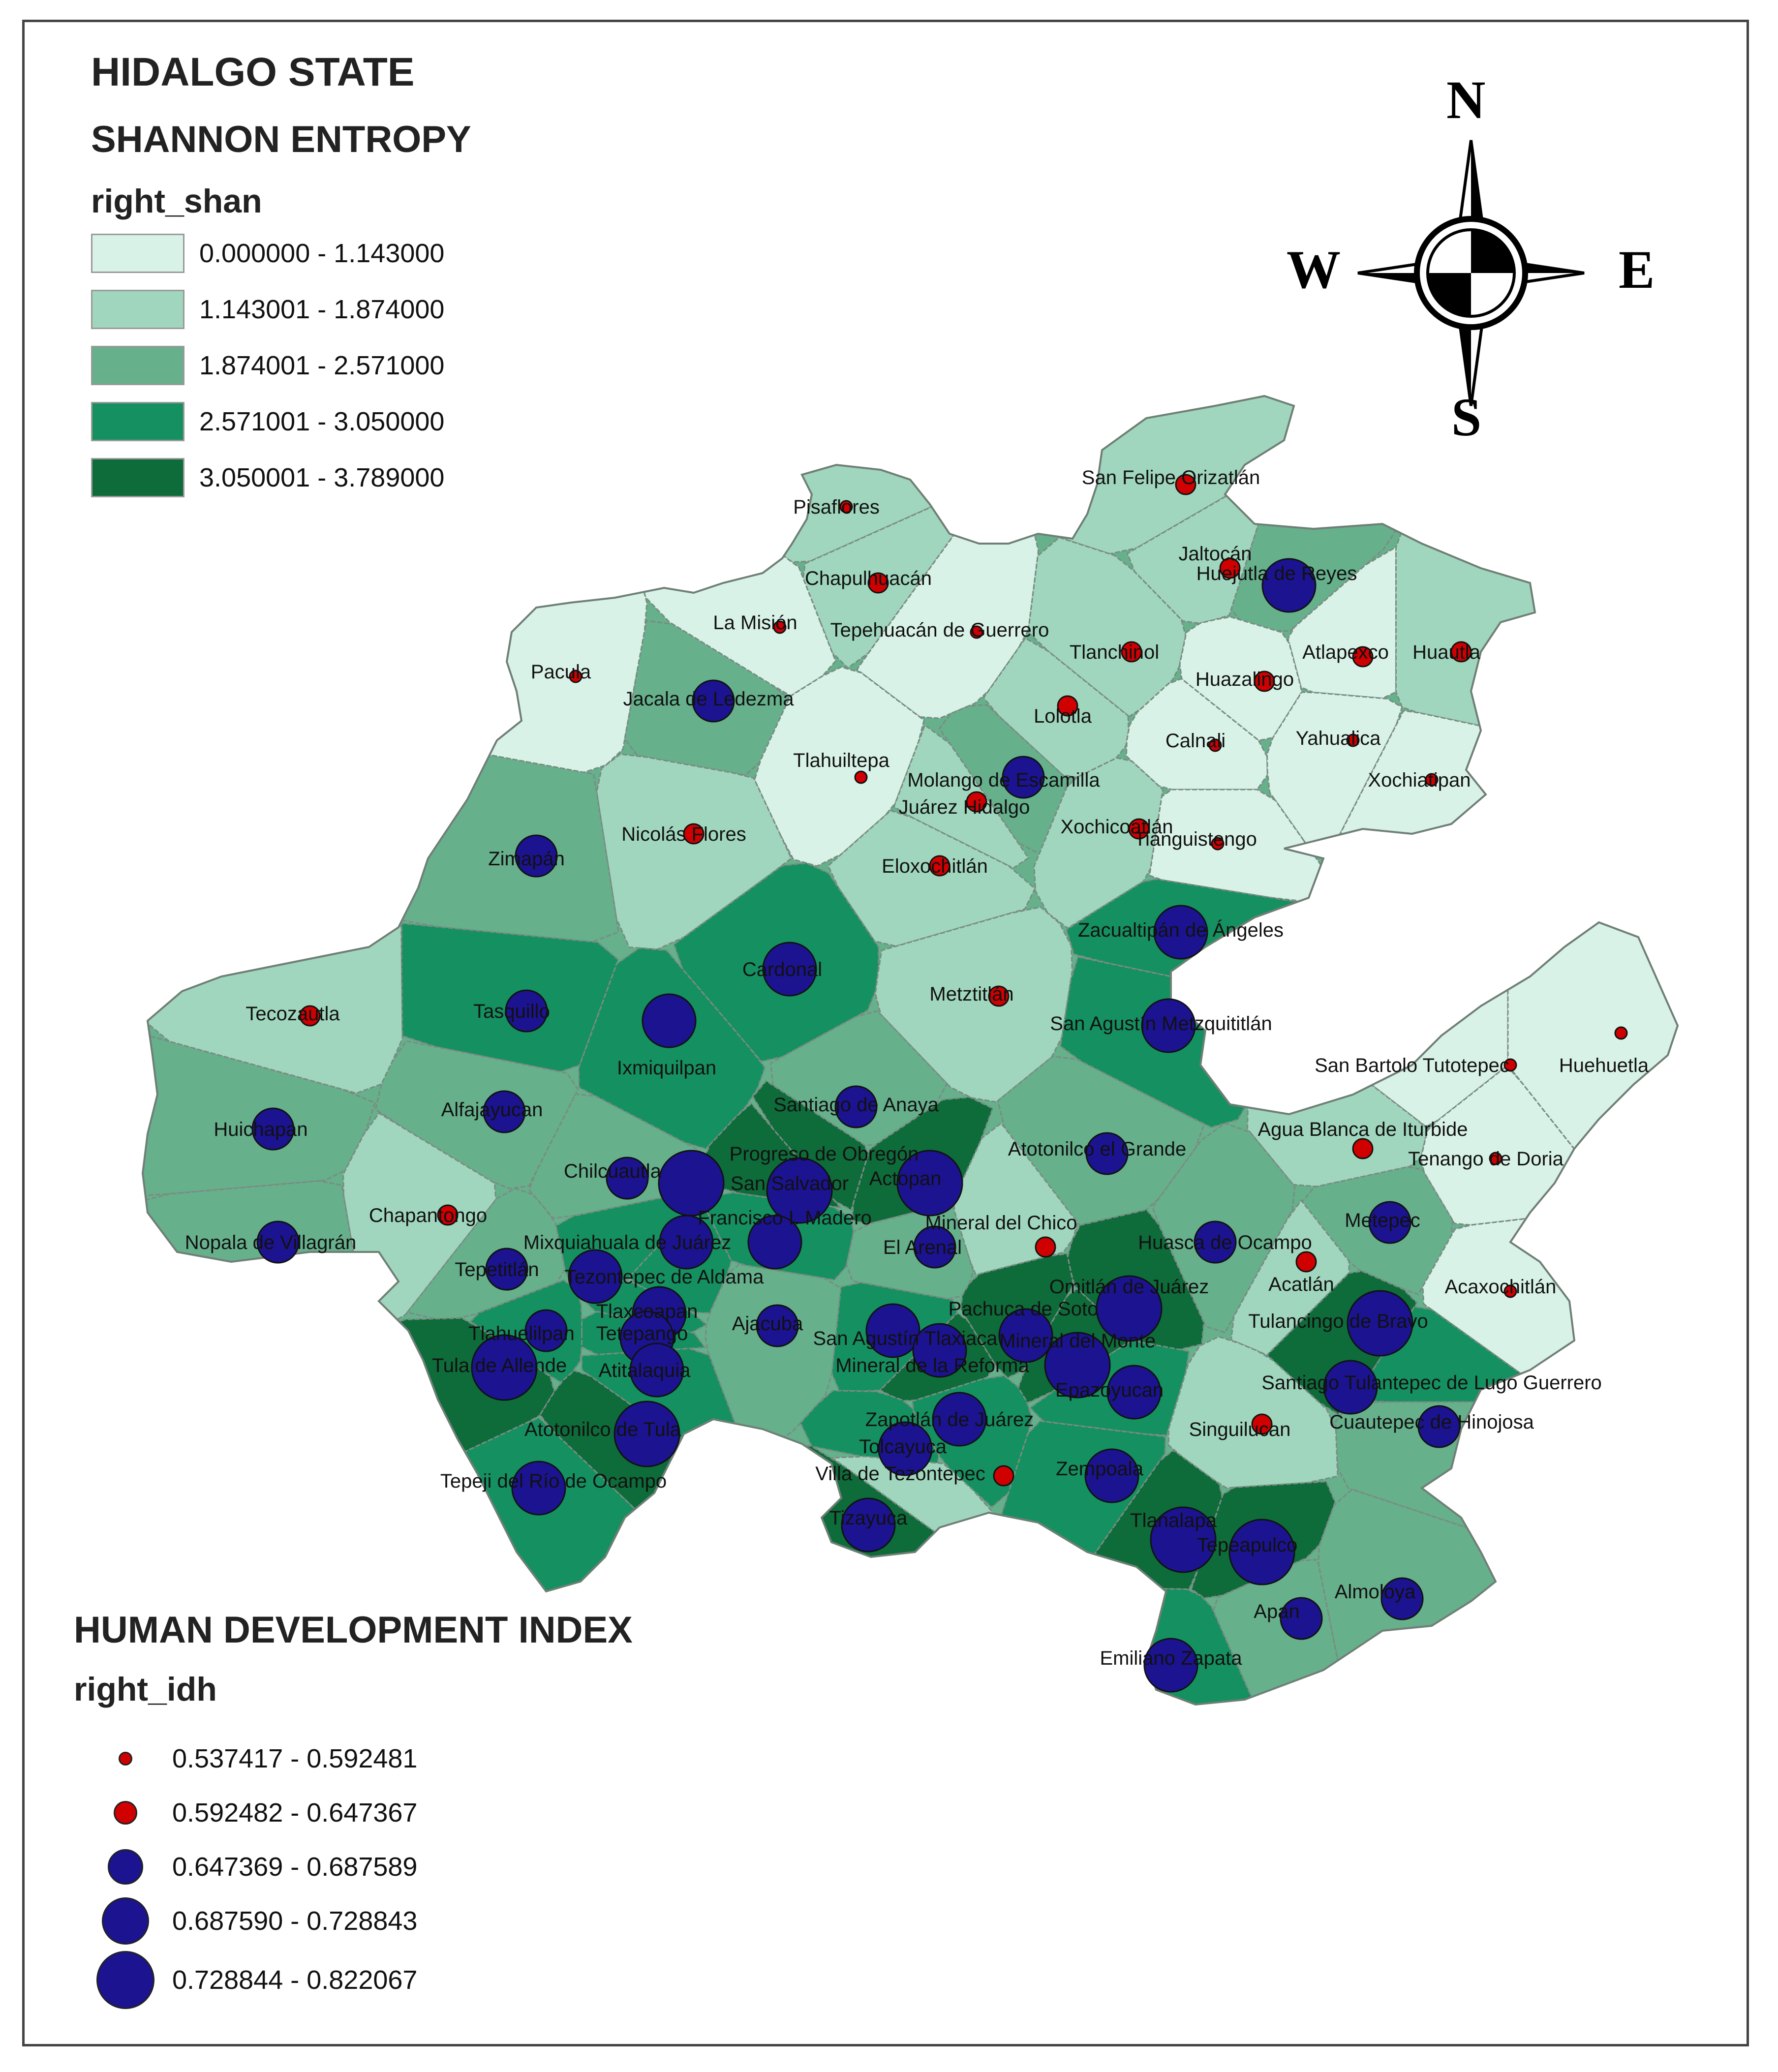  I want to click on municipality-label: Tepehuacán de Guerrero, so click(940, 630).